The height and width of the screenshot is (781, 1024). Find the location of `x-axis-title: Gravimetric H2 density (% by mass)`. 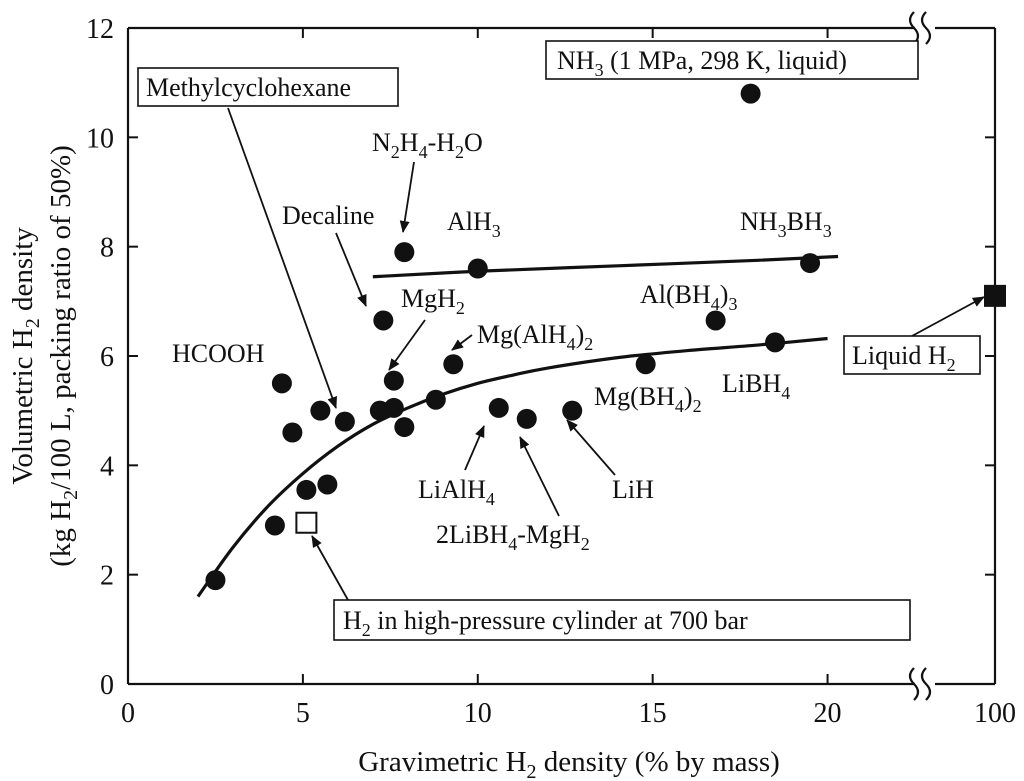

x-axis-title: Gravimetric H2 density (% by mass) is located at coordinates (569, 763).